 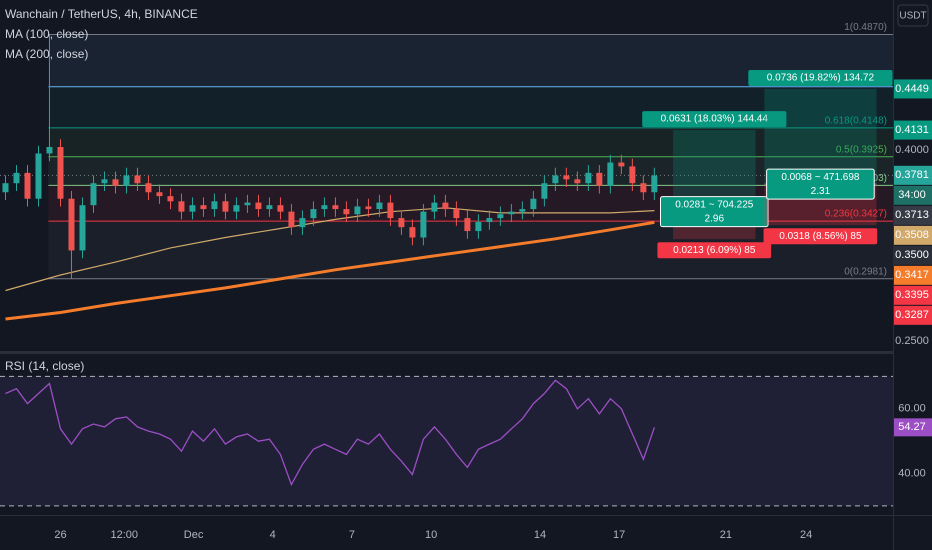 I want to click on time-tick-label: 26, so click(x=60, y=535).